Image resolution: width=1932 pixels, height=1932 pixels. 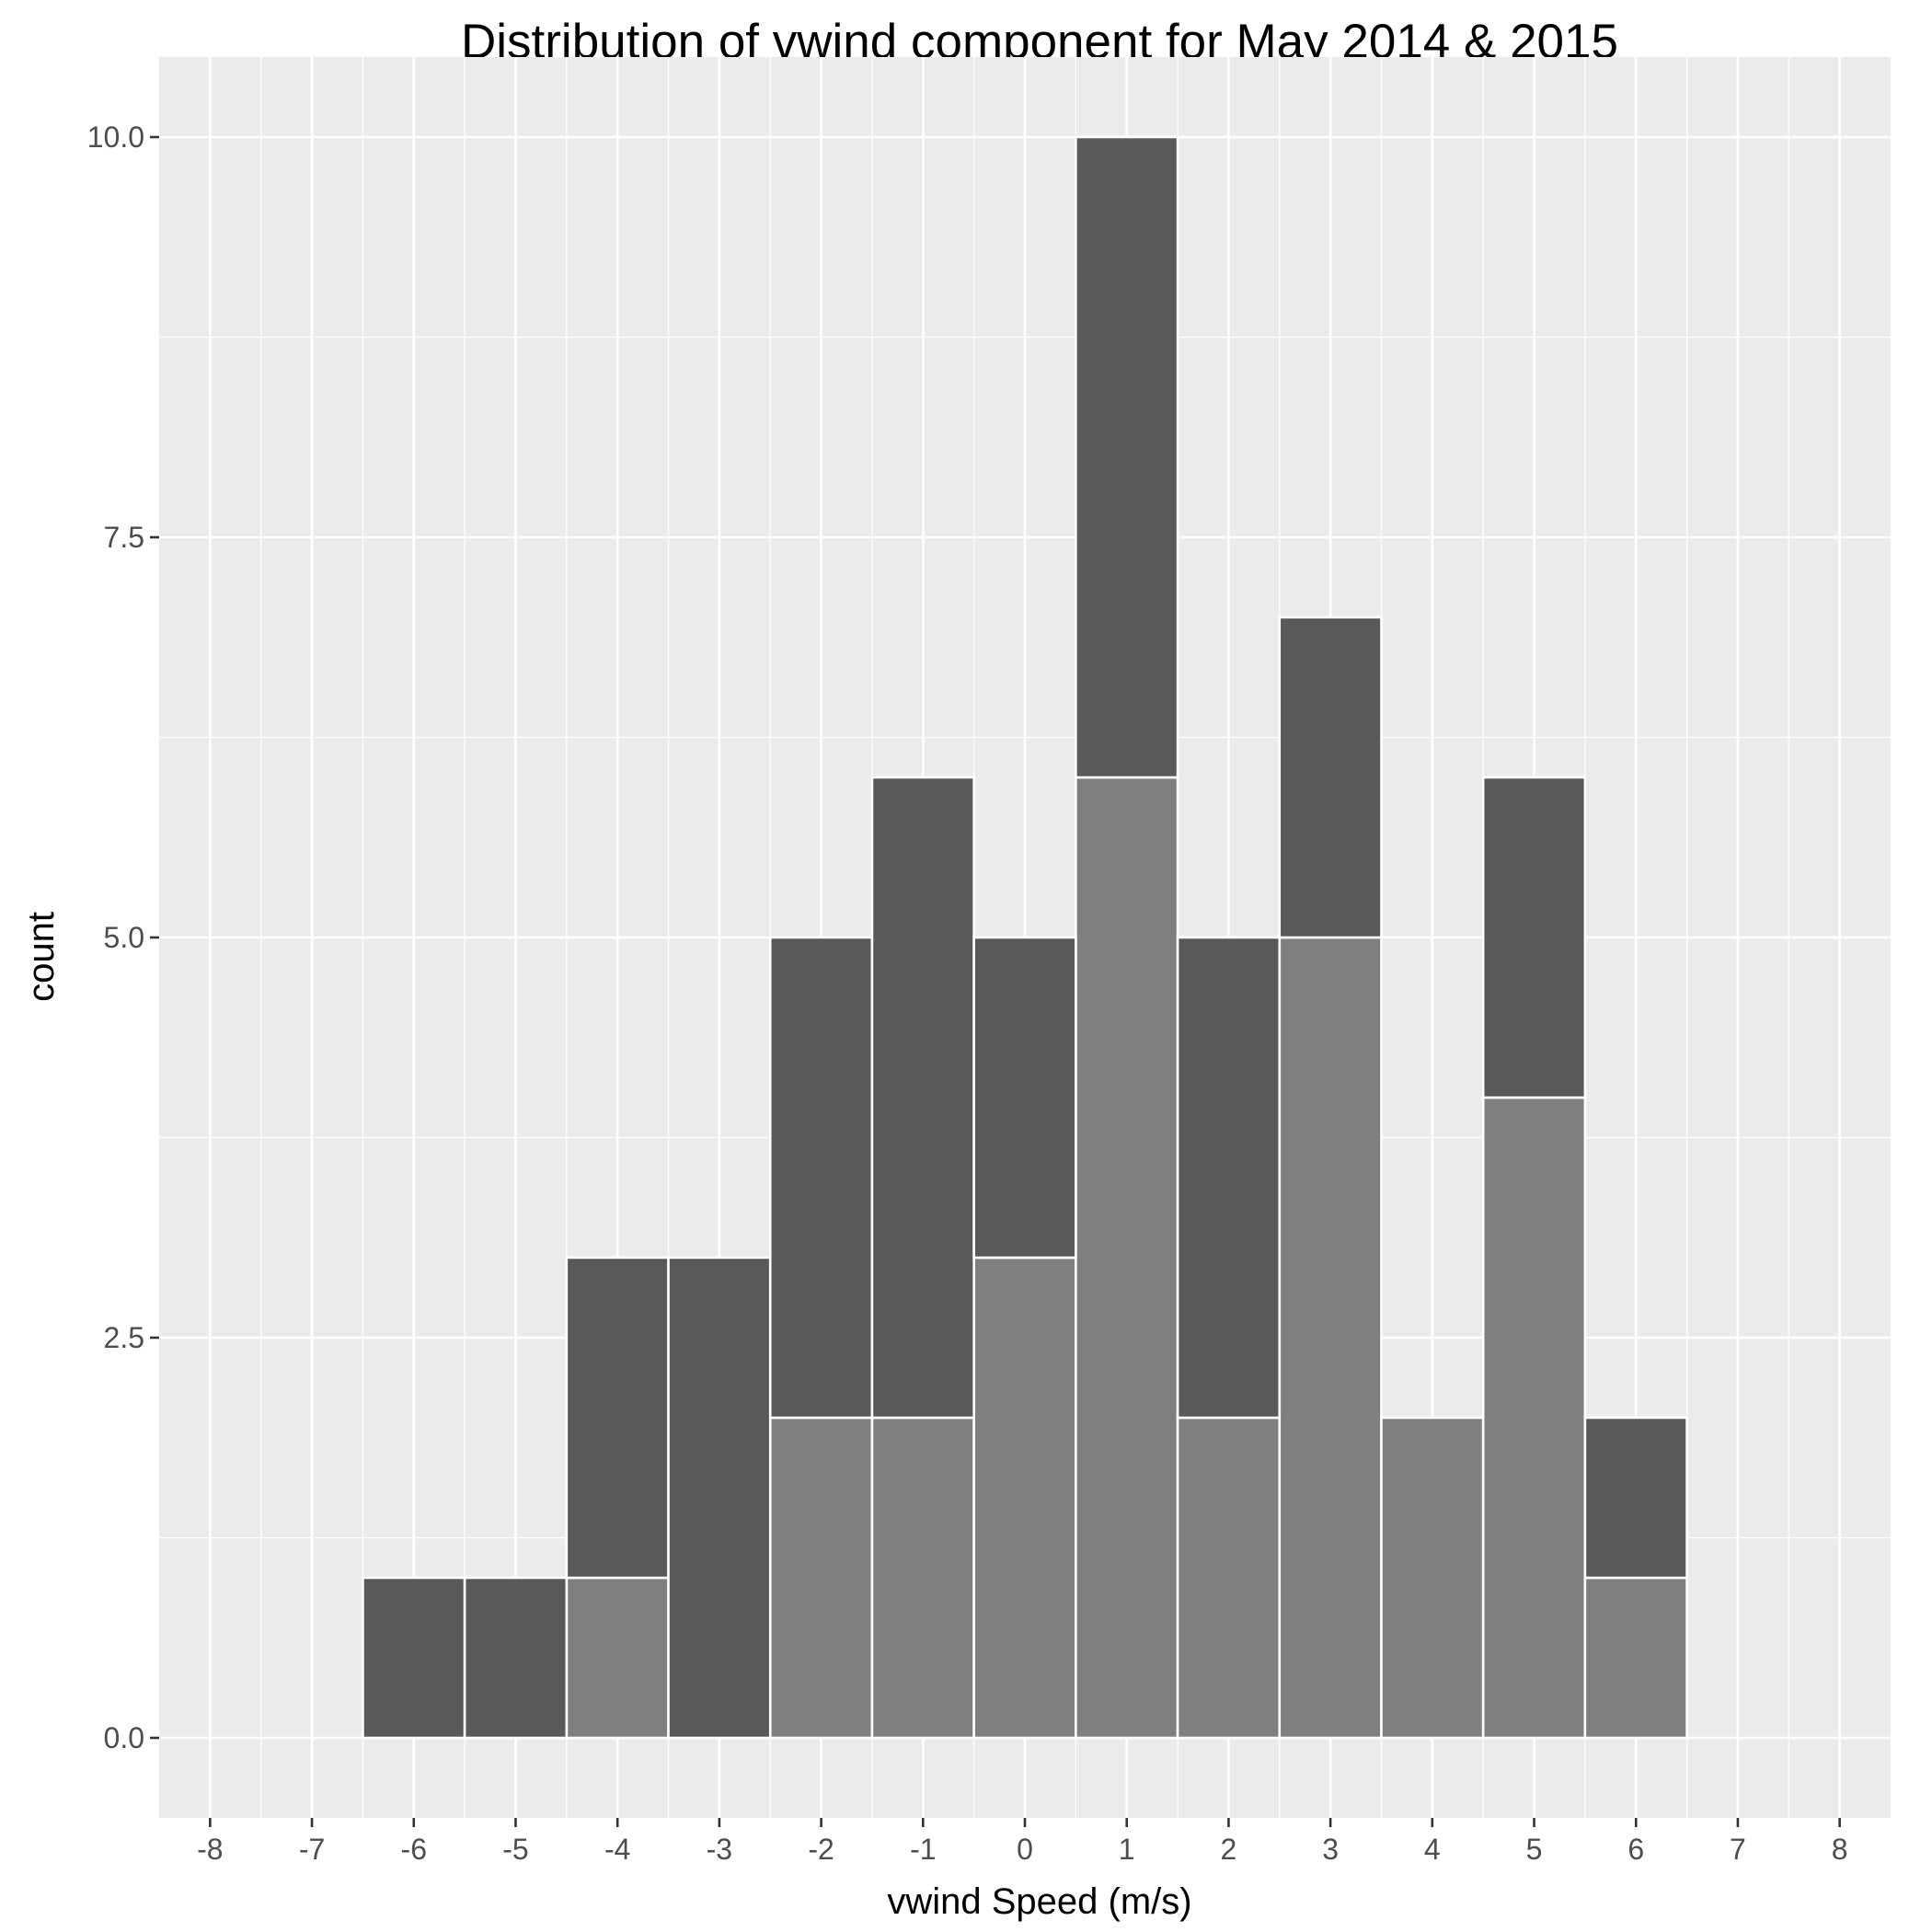 What do you see at coordinates (124, 1737) in the screenshot?
I see `y-tick-label: 0.0` at bounding box center [124, 1737].